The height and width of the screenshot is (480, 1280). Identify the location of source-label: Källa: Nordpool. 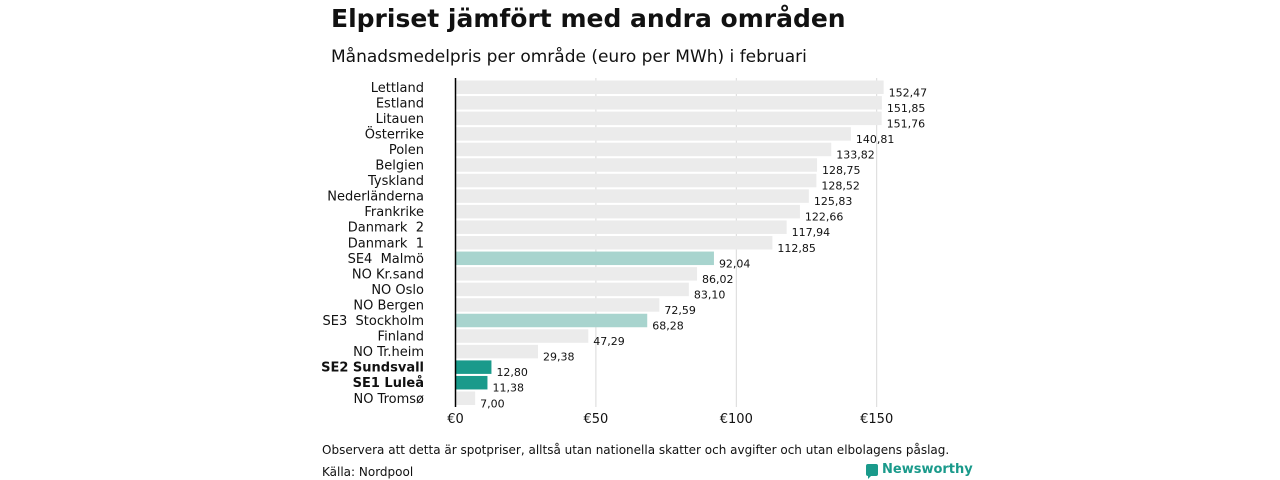
(368, 472).